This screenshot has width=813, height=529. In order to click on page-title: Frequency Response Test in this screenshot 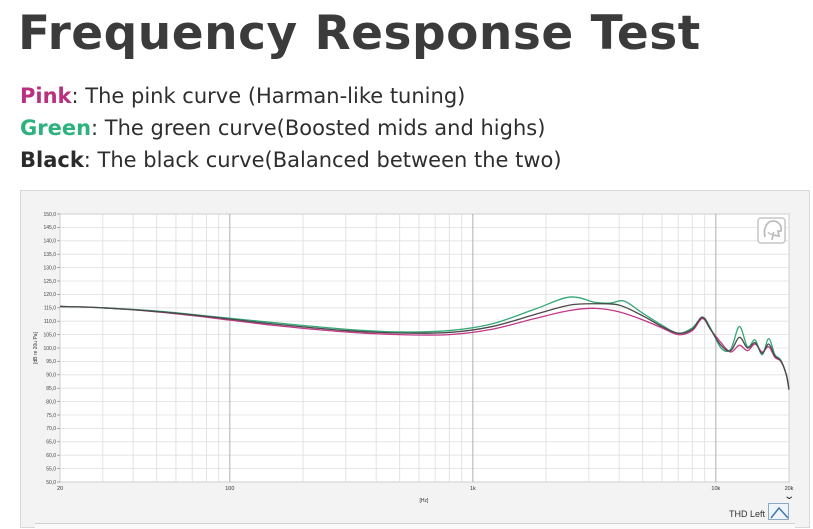, I will do `click(359, 33)`.